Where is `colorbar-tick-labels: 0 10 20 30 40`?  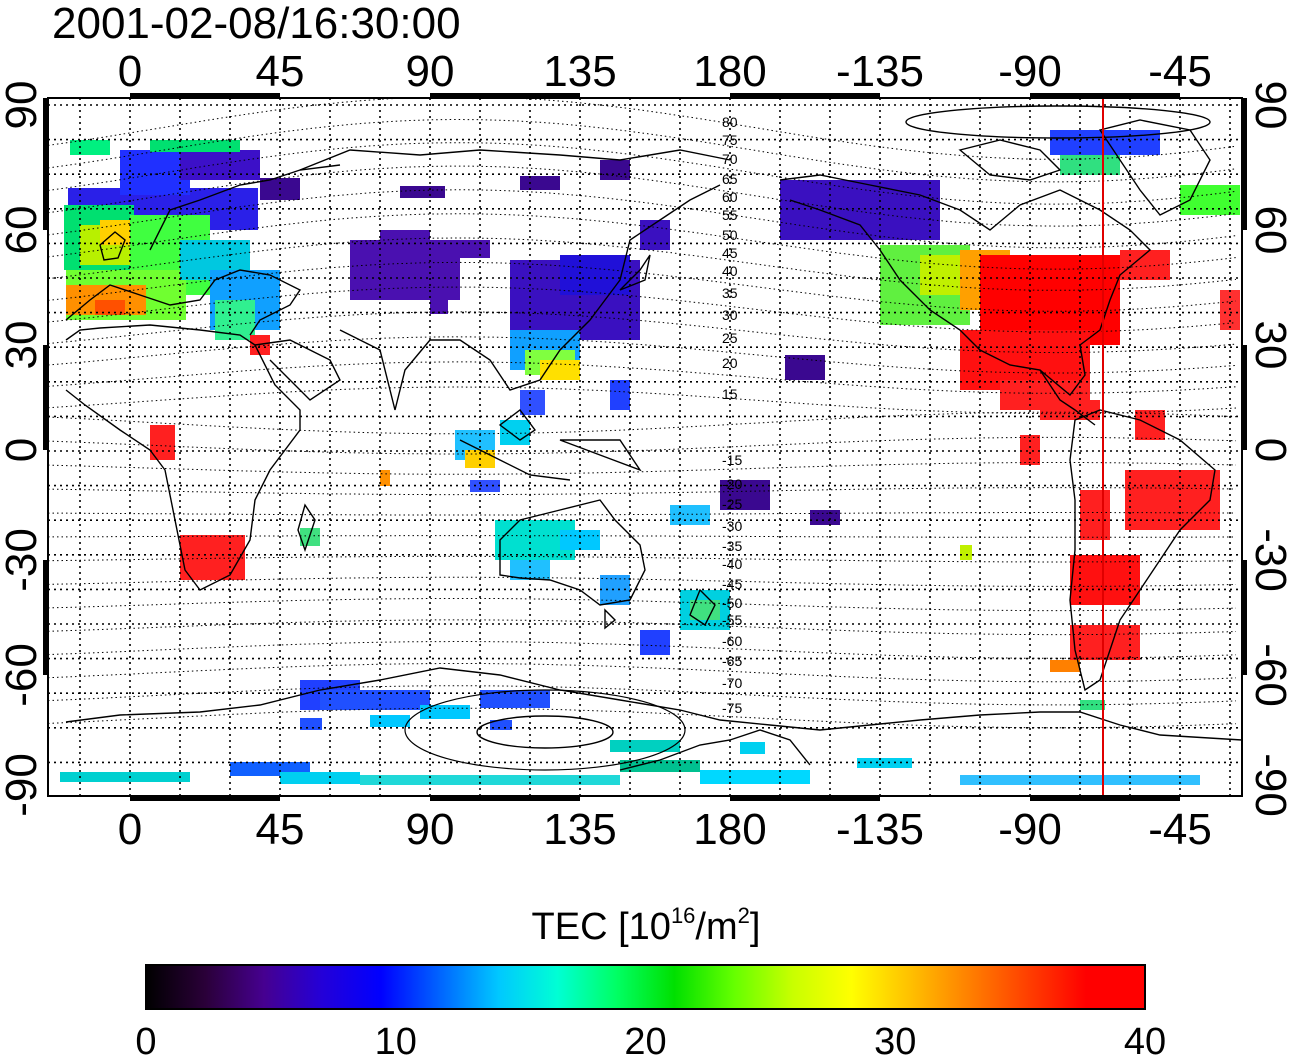
colorbar-tick-labels: 0 10 20 30 40 is located at coordinates (650, 1039).